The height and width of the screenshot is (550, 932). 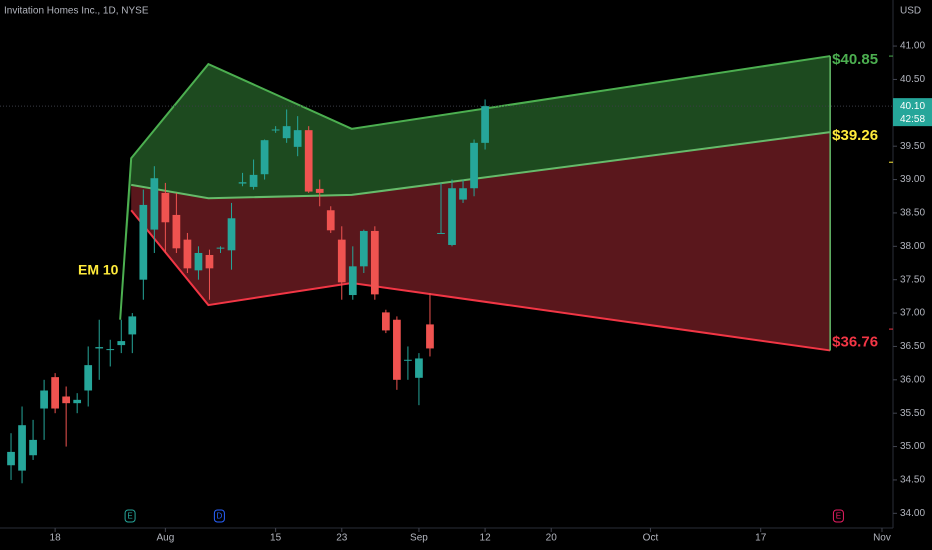 I want to click on y-tick-label: 36.50, so click(x=912, y=346).